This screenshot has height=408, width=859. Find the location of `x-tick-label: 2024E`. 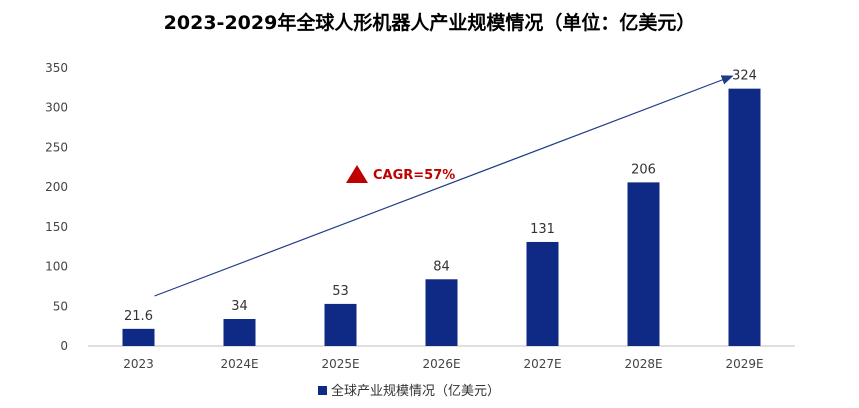

x-tick-label: 2024E is located at coordinates (239, 364).